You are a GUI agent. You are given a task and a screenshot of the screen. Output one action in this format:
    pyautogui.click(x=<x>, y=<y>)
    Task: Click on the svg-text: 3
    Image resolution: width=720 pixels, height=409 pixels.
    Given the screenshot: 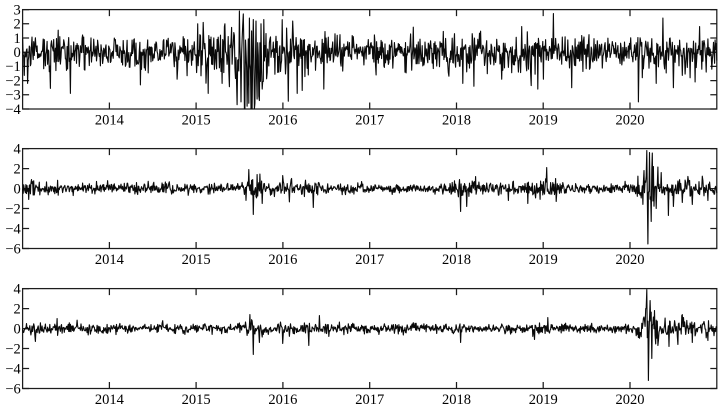 What is the action you would take?
    pyautogui.click(x=17, y=10)
    